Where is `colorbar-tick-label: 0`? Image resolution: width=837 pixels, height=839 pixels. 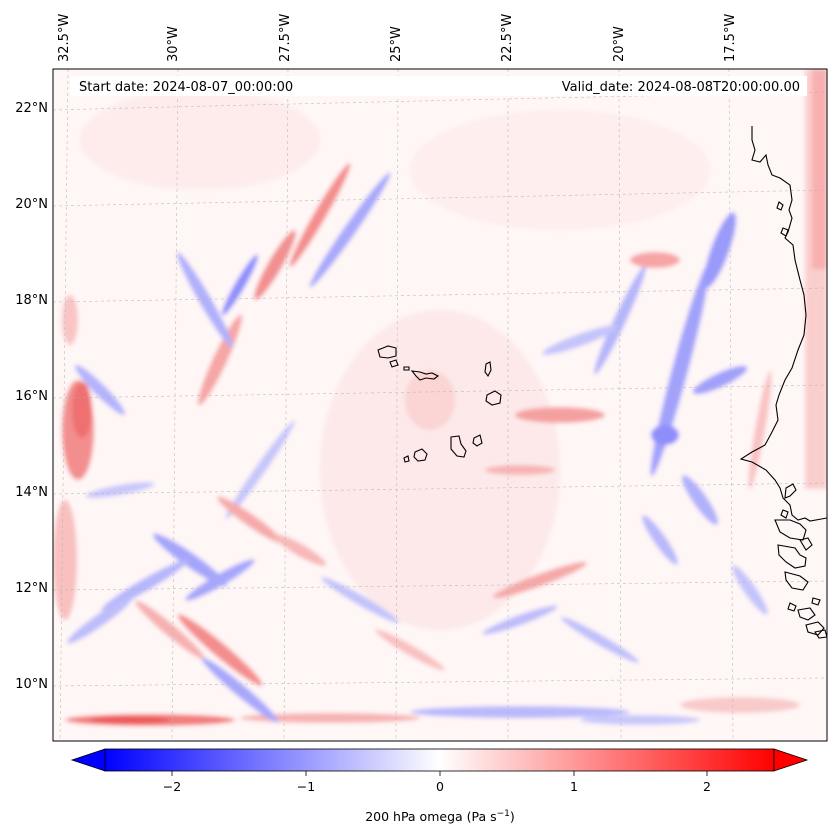 colorbar-tick-label: 0 is located at coordinates (440, 786).